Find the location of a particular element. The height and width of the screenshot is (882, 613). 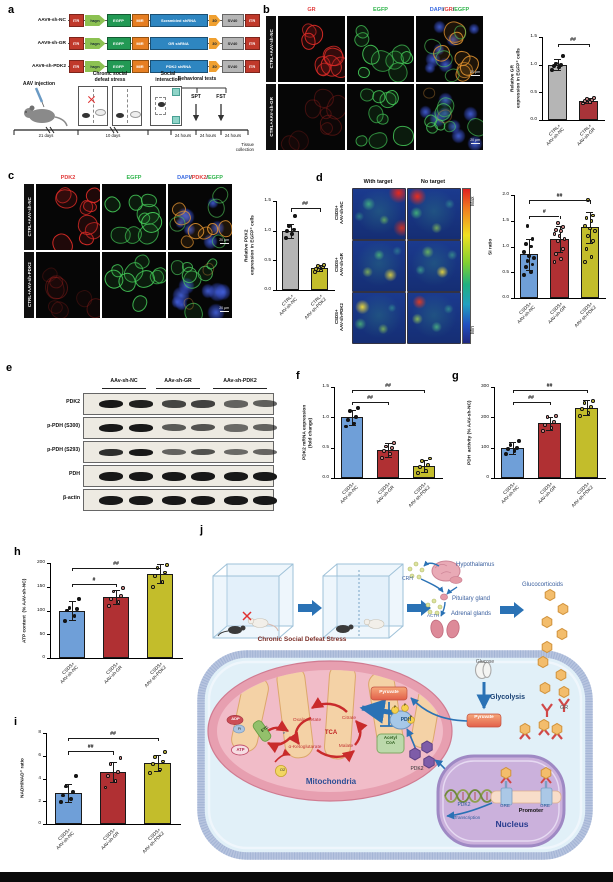

j-label-acth: ACTH is located at coordinates (433, 615).